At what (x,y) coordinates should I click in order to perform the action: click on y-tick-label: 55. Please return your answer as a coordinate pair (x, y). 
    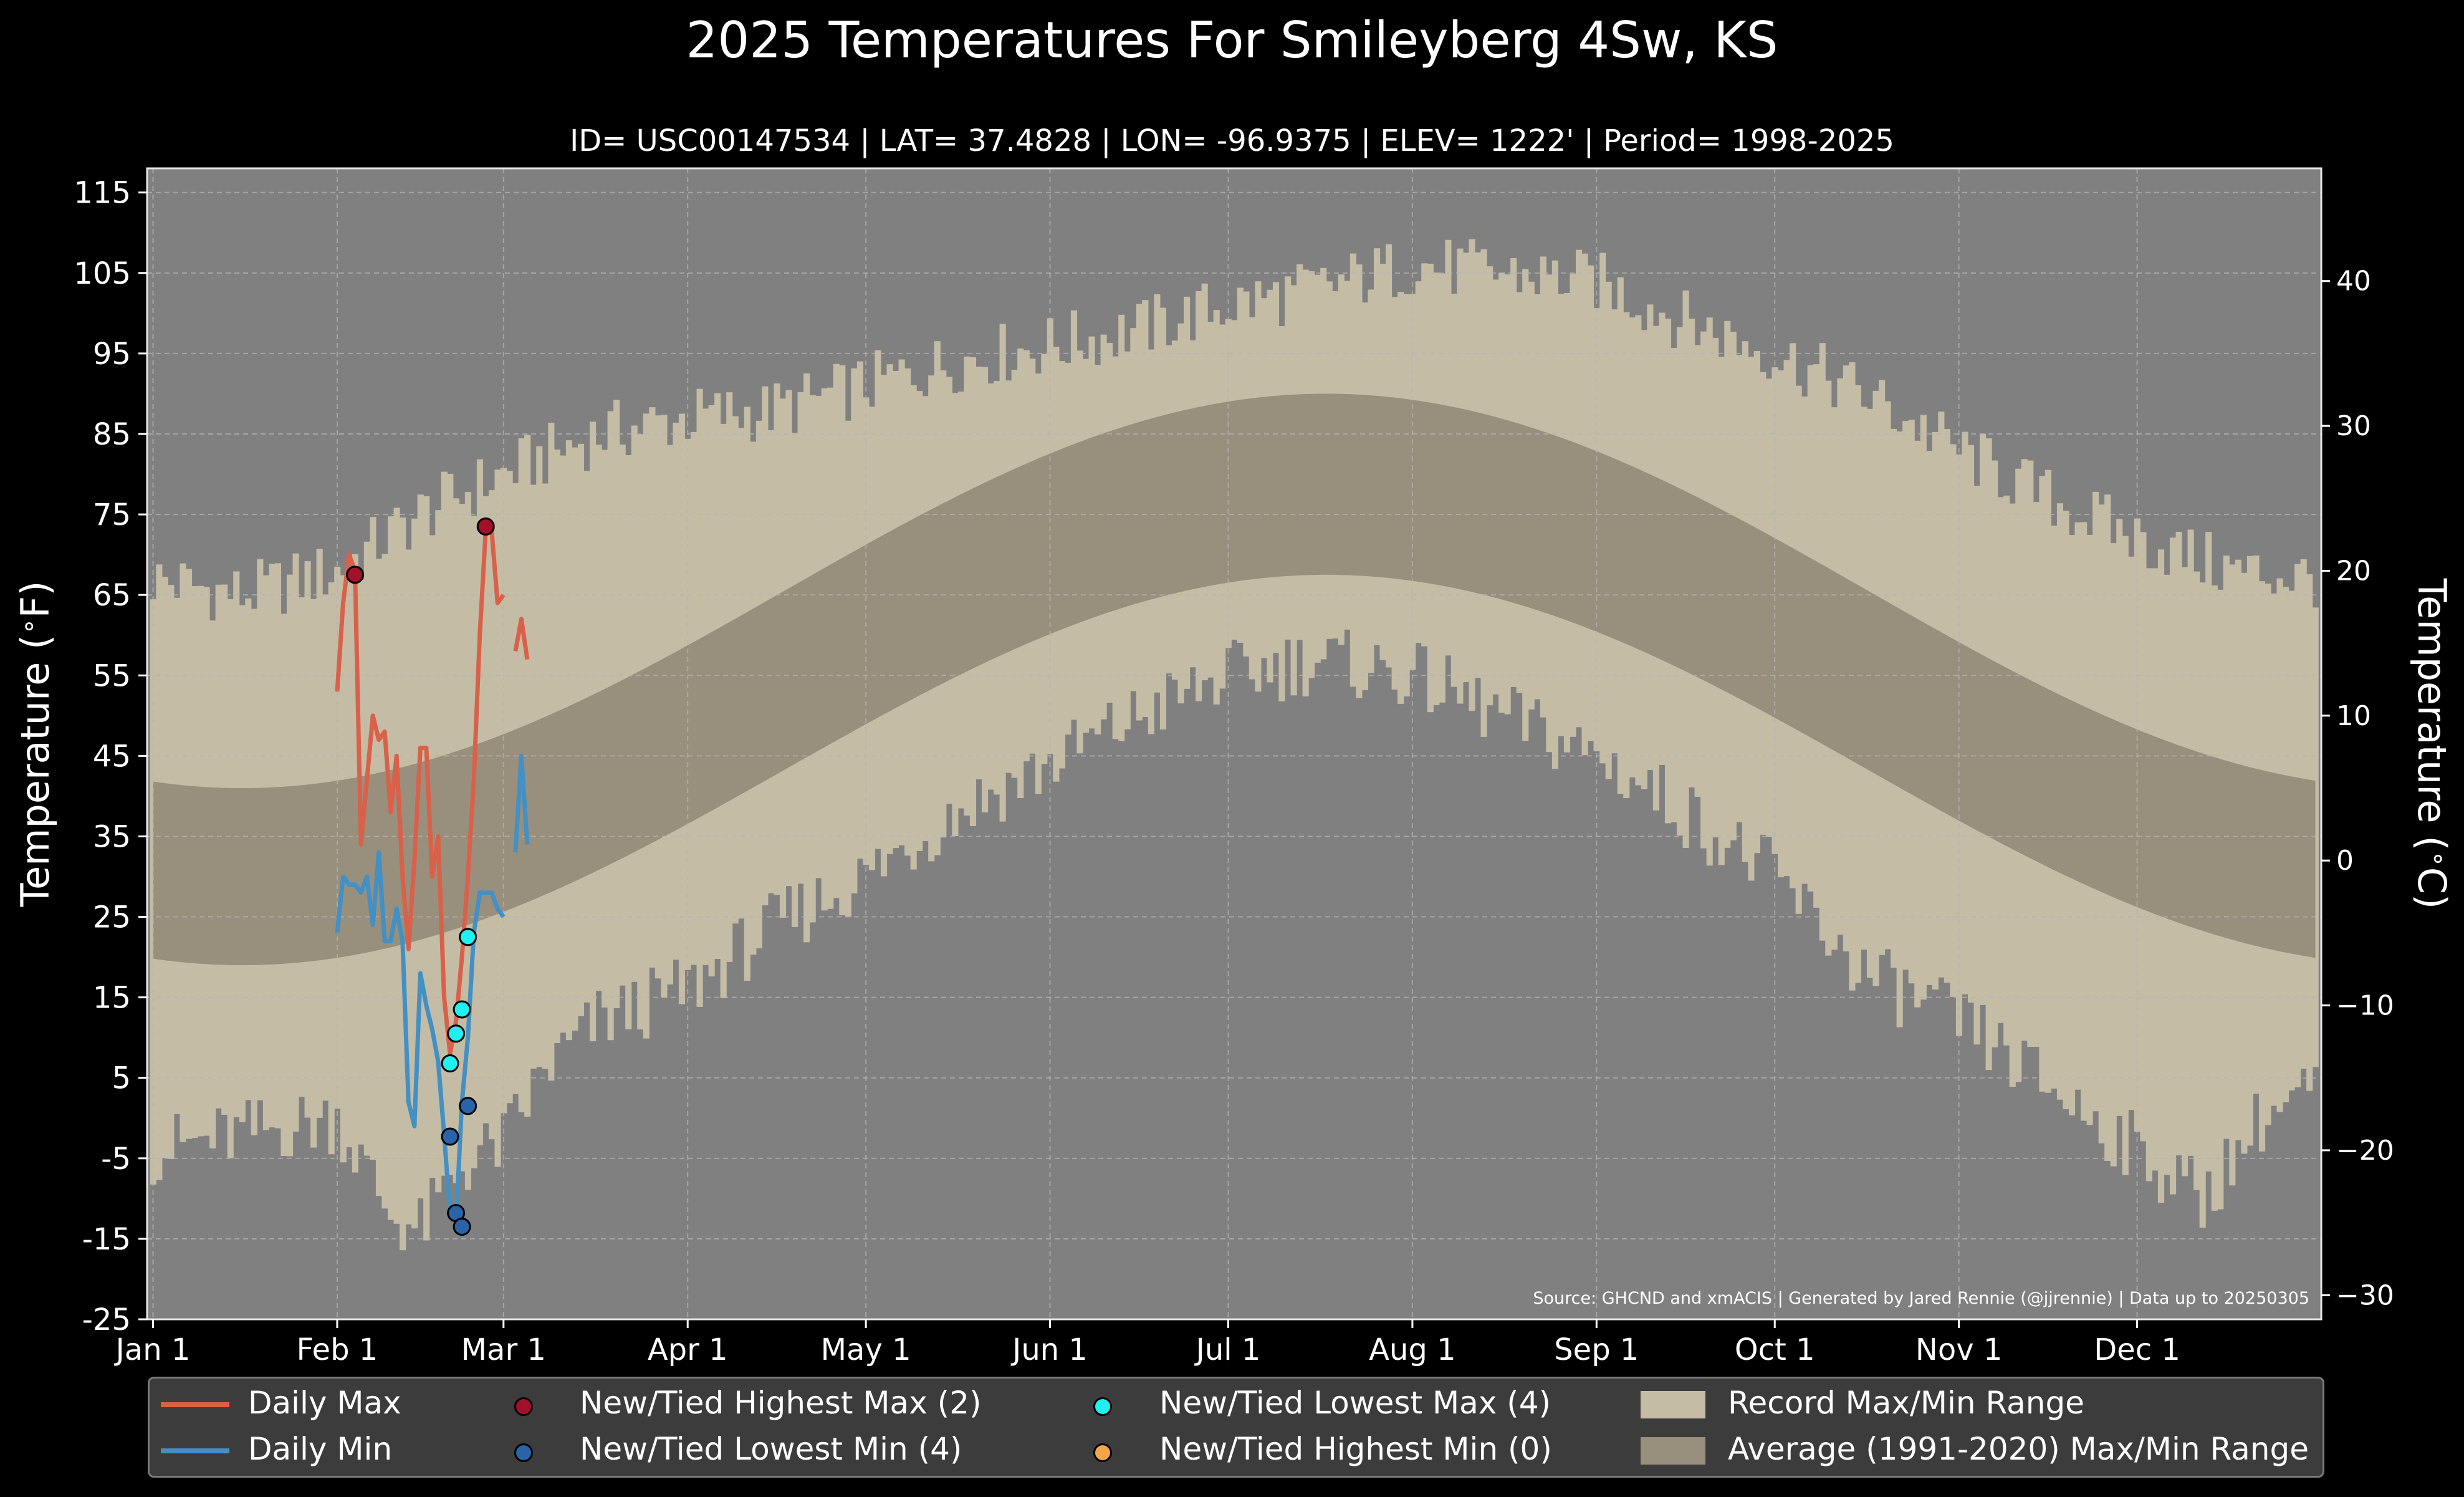
    Looking at the image, I should click on (112, 675).